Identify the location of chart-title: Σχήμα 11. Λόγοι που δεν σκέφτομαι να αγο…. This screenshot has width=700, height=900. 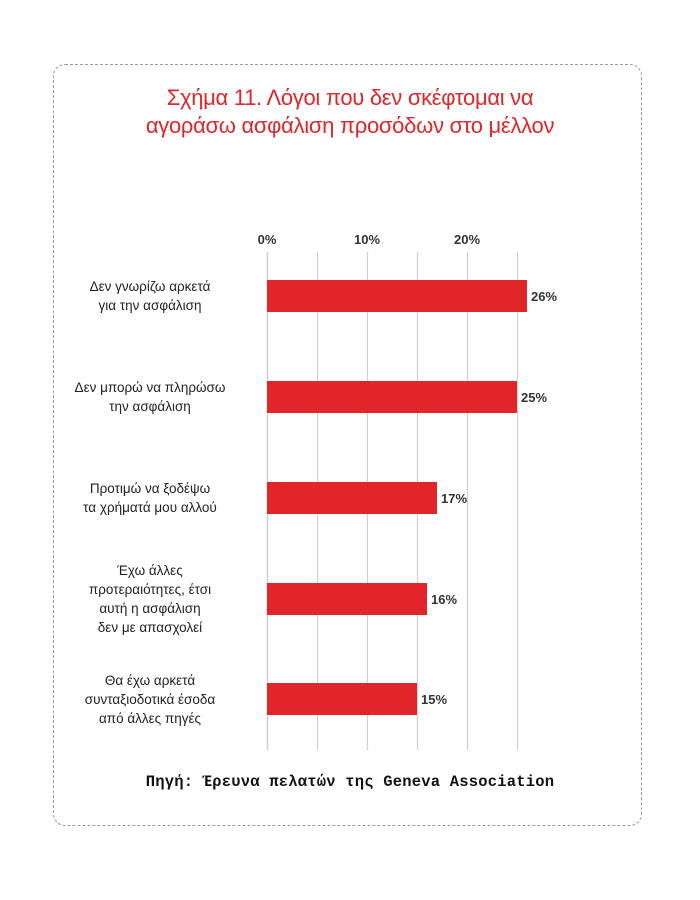
(350, 112).